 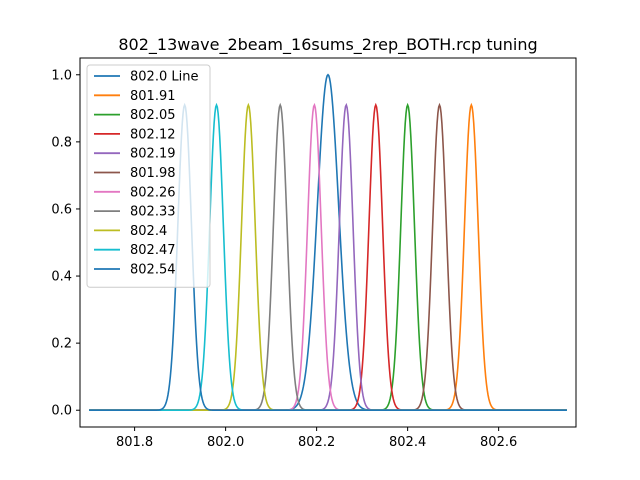 What do you see at coordinates (61, 142) in the screenshot?
I see `y-tick-label: 0.8` at bounding box center [61, 142].